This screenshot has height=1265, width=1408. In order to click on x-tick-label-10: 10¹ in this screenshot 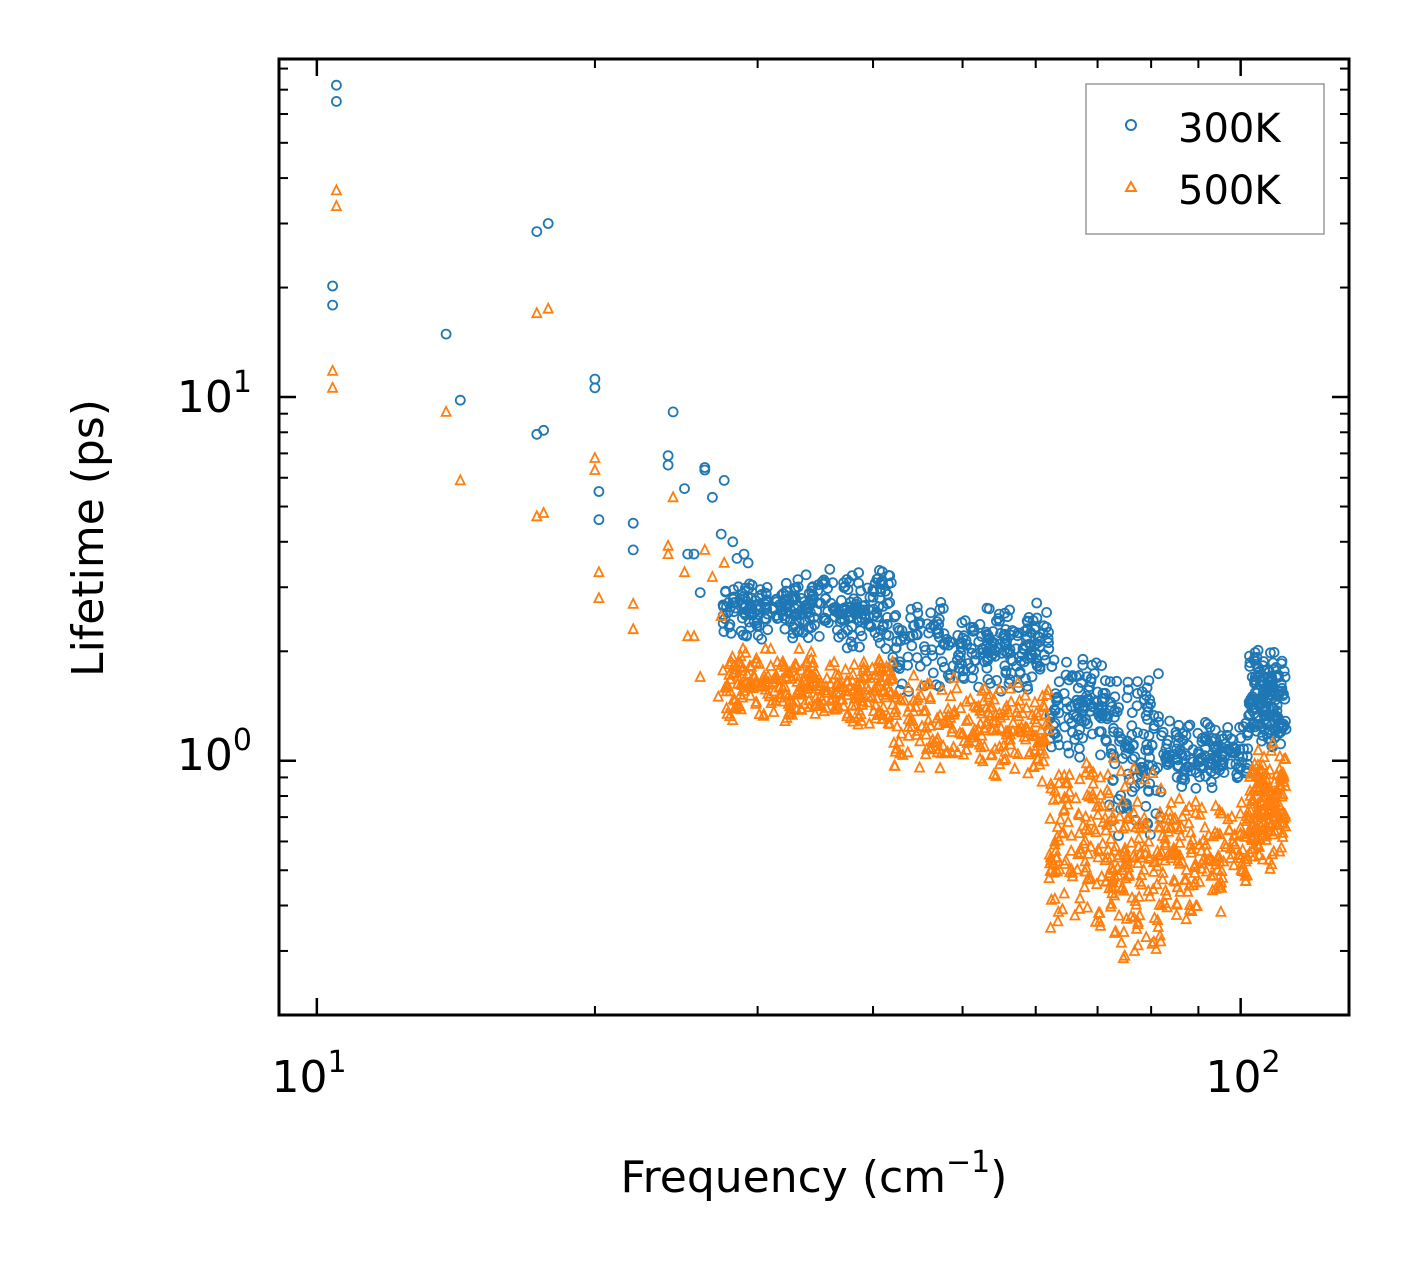, I will do `click(308, 1074)`.